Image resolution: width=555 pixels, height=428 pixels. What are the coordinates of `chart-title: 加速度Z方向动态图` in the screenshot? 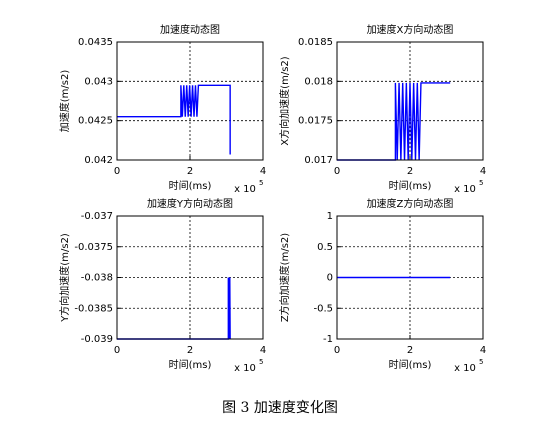 It's located at (410, 203).